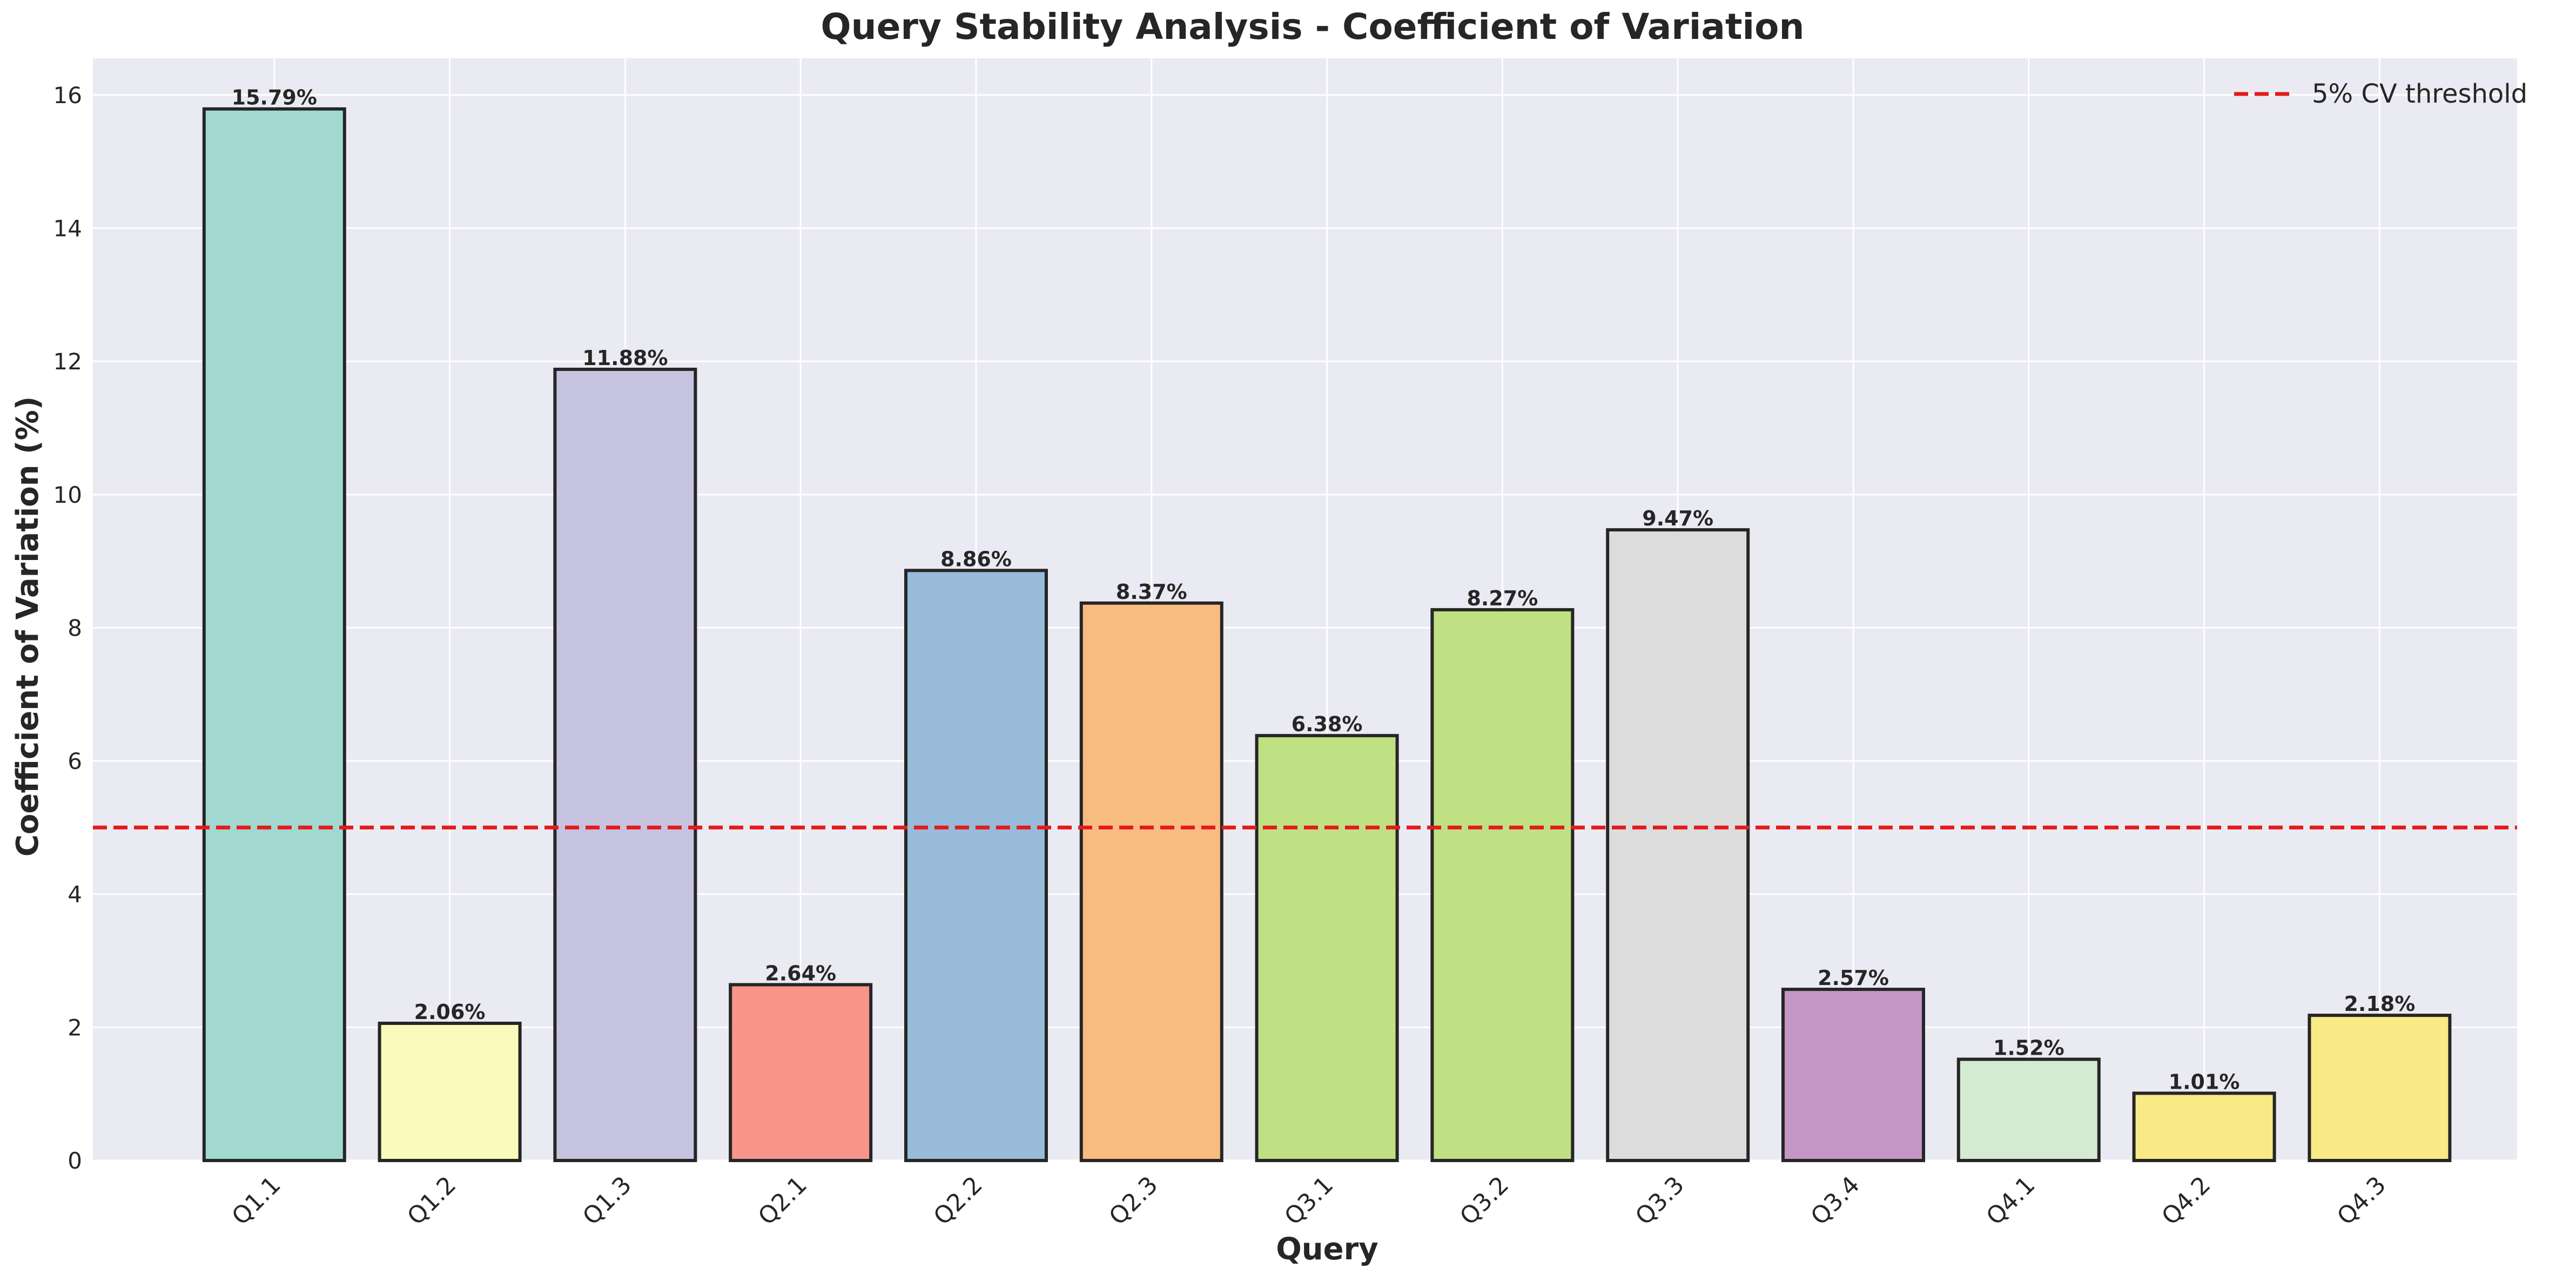 This screenshot has width=2576, height=1282. What do you see at coordinates (67, 228) in the screenshot?
I see `y-tick-label: 14` at bounding box center [67, 228].